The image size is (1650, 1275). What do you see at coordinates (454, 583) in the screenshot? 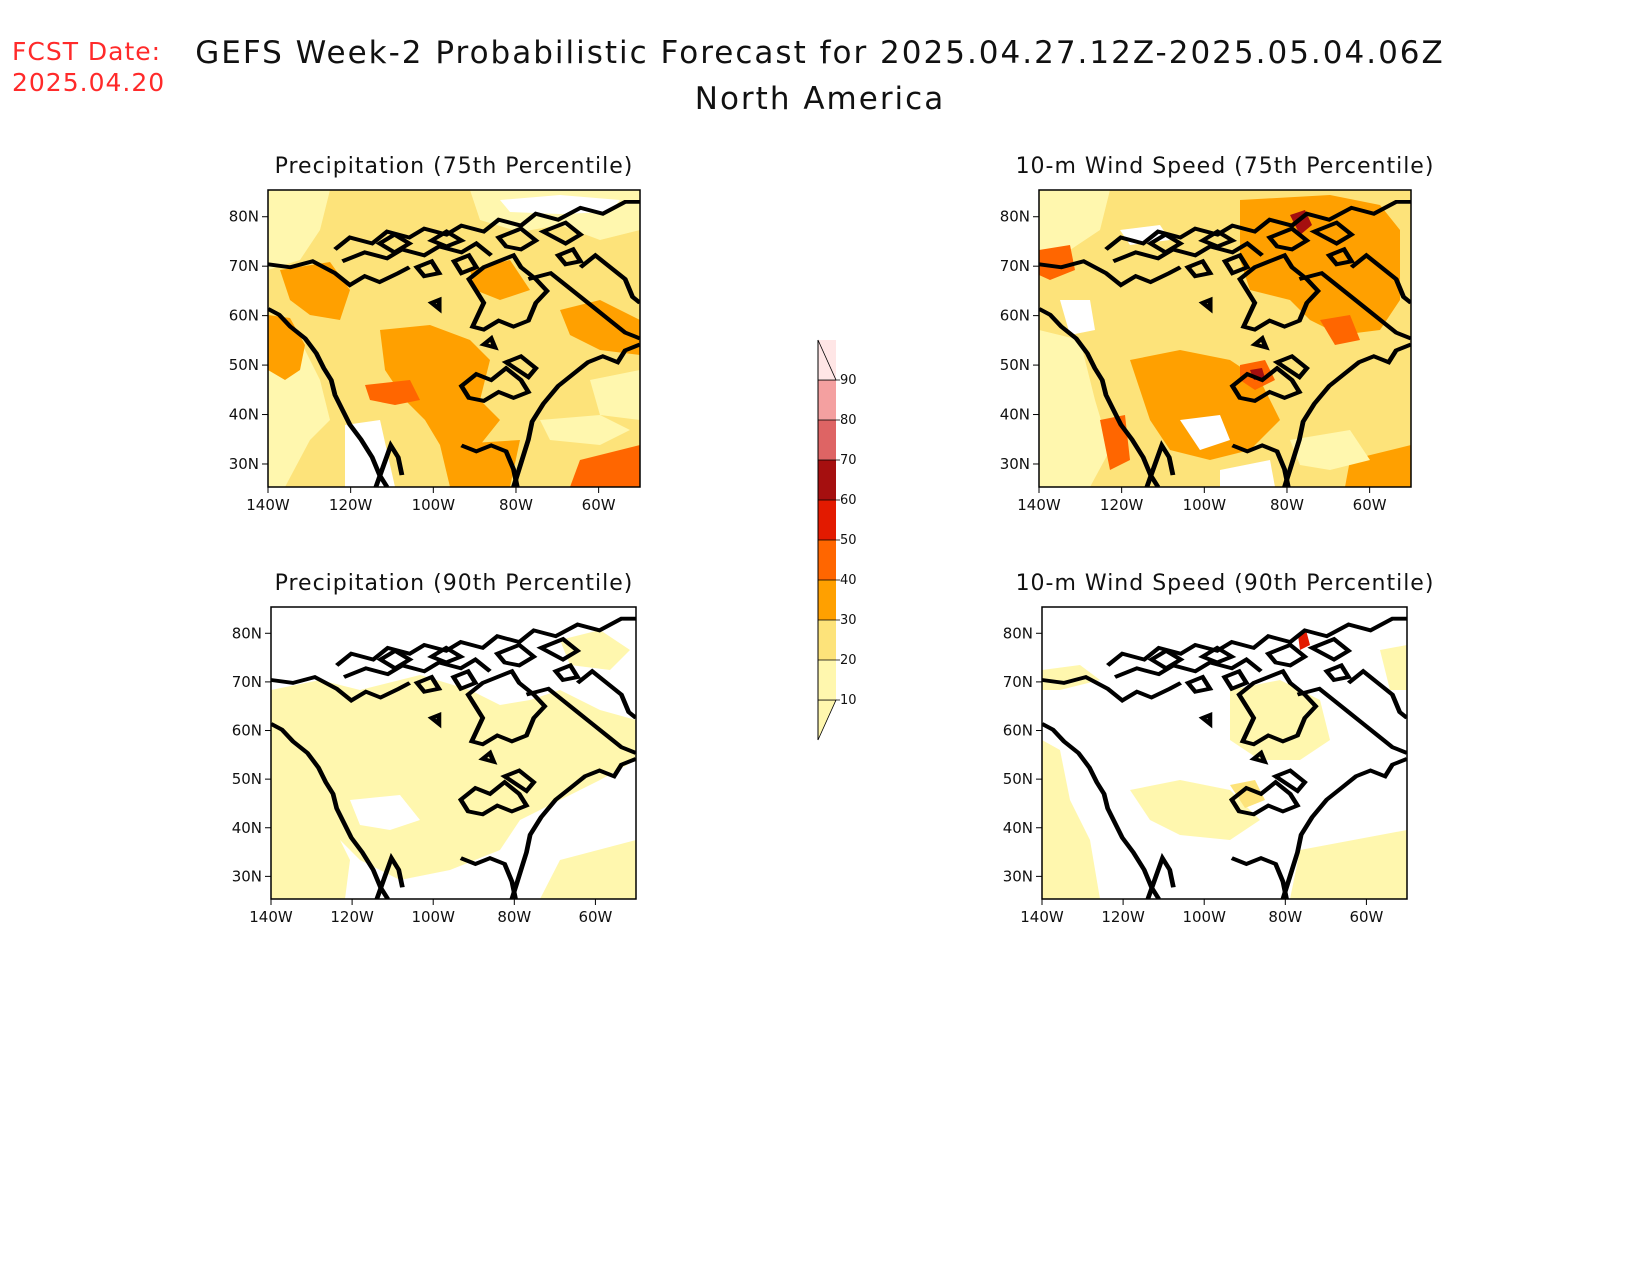
I see `panel-title: Precipitation (90th Percentile)` at bounding box center [454, 583].